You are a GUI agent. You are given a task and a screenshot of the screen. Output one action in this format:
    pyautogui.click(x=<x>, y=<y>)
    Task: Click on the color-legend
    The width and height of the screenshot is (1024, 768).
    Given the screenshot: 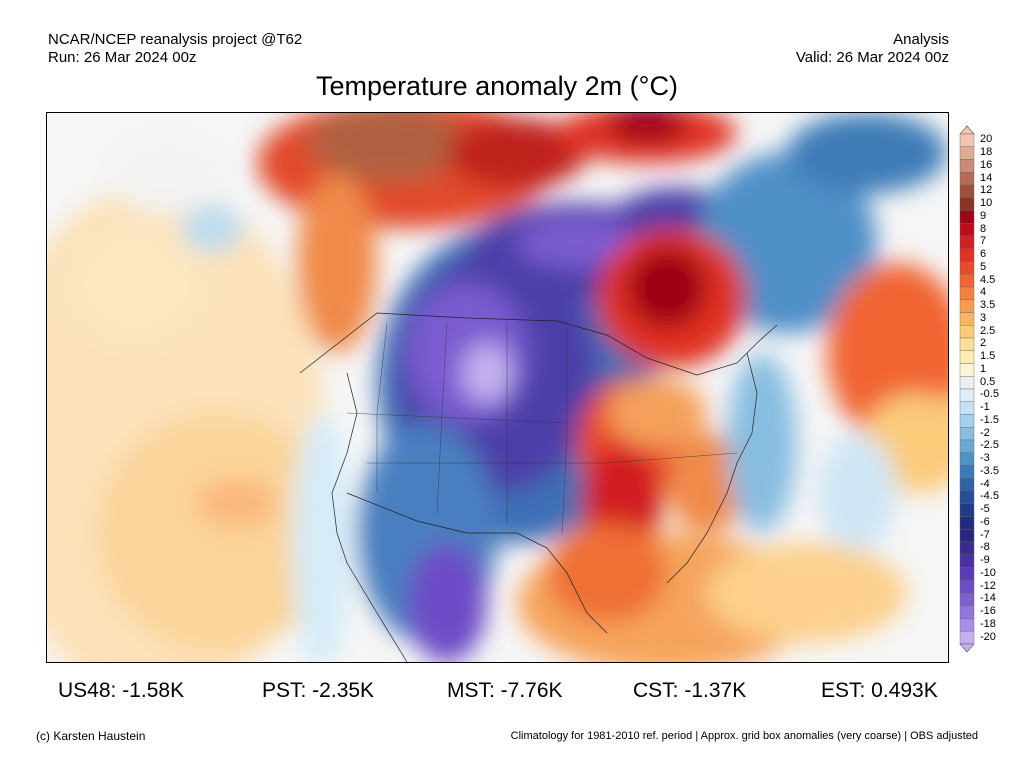 What is the action you would take?
    pyautogui.click(x=967, y=389)
    